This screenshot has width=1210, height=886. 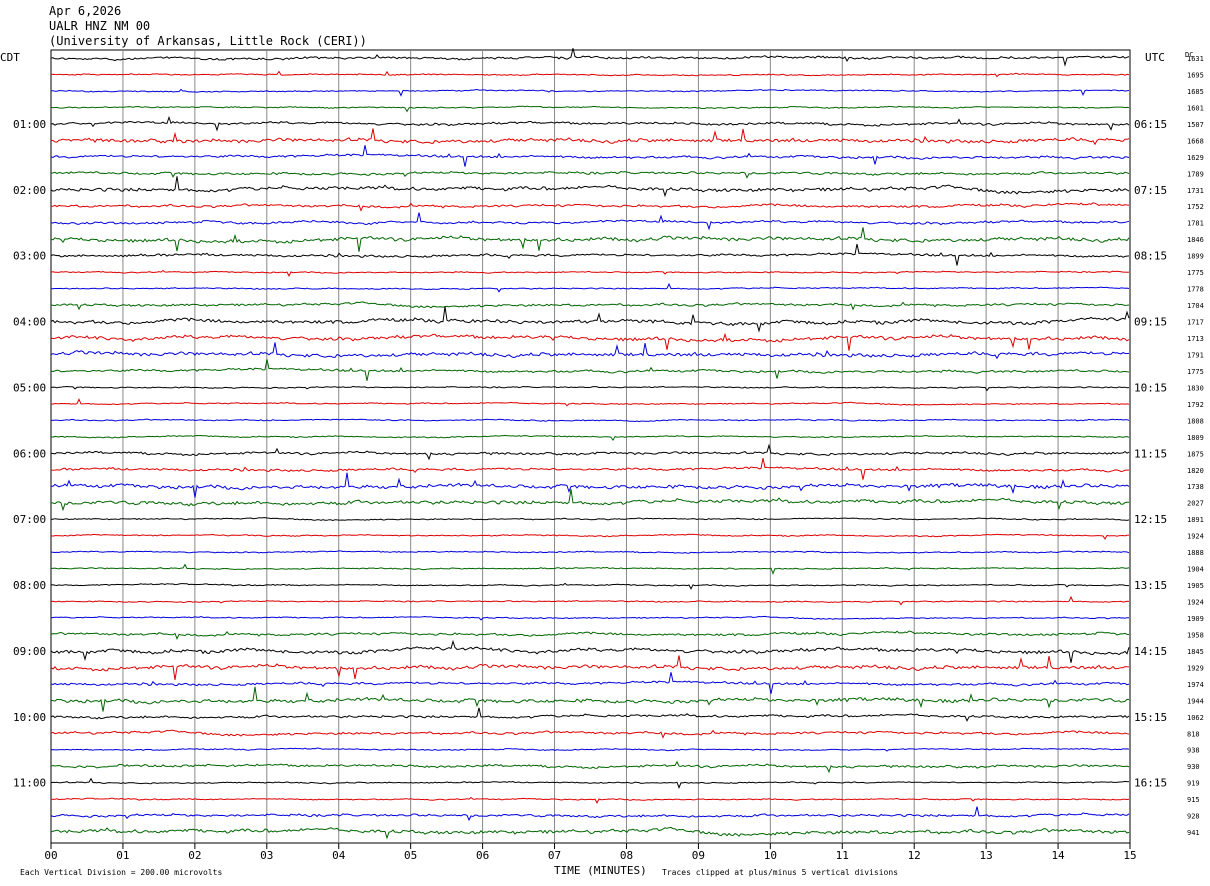 What do you see at coordinates (1129, 855) in the screenshot?
I see `x-tick-label: 15` at bounding box center [1129, 855].